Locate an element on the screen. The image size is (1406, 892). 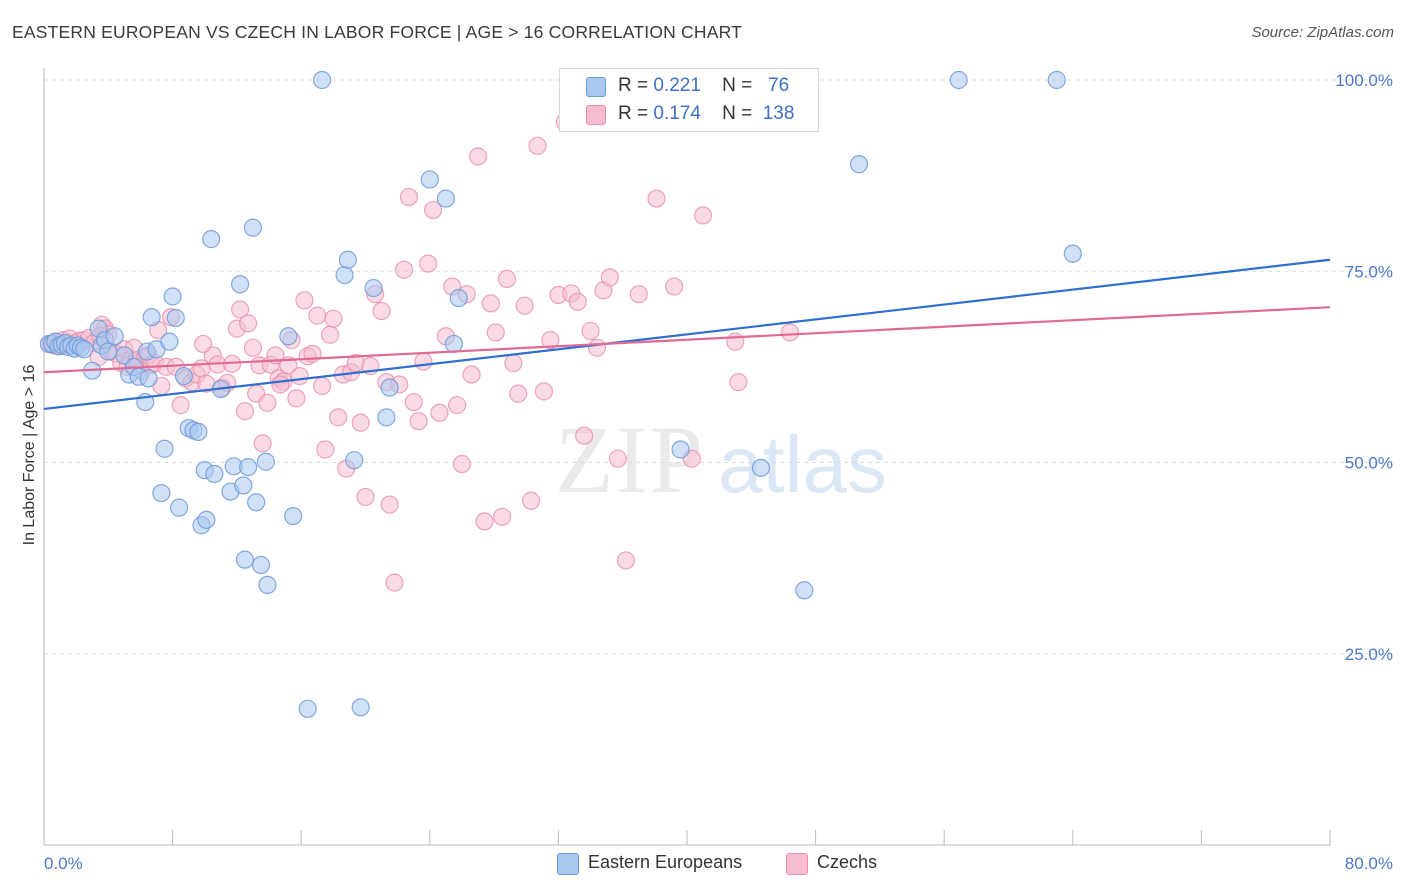
y-tick-label: 25.0% is located at coordinates (1369, 654).